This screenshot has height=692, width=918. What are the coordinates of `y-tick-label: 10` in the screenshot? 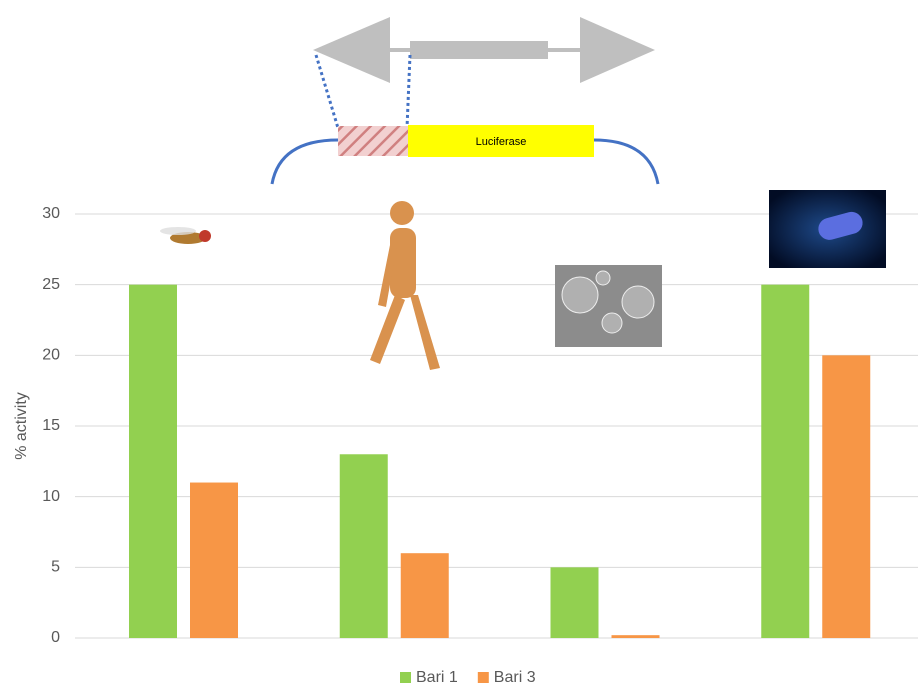 It's located at (51, 496).